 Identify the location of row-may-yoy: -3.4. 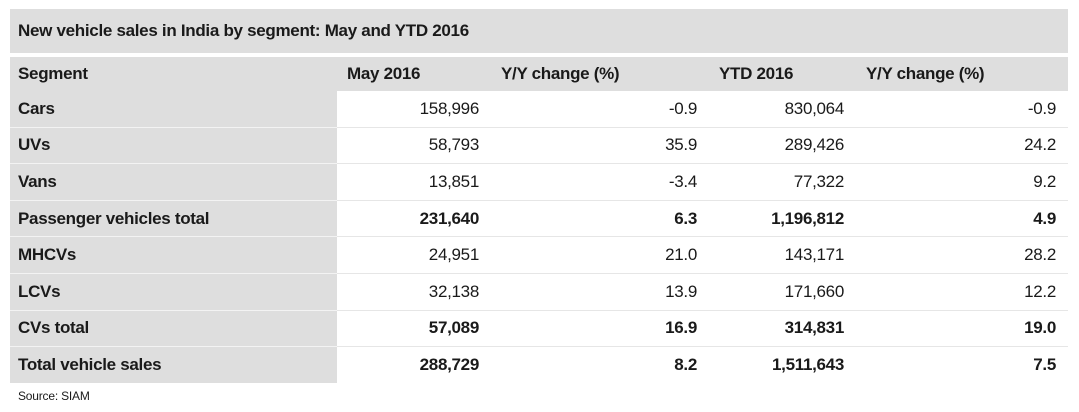
(600, 182).